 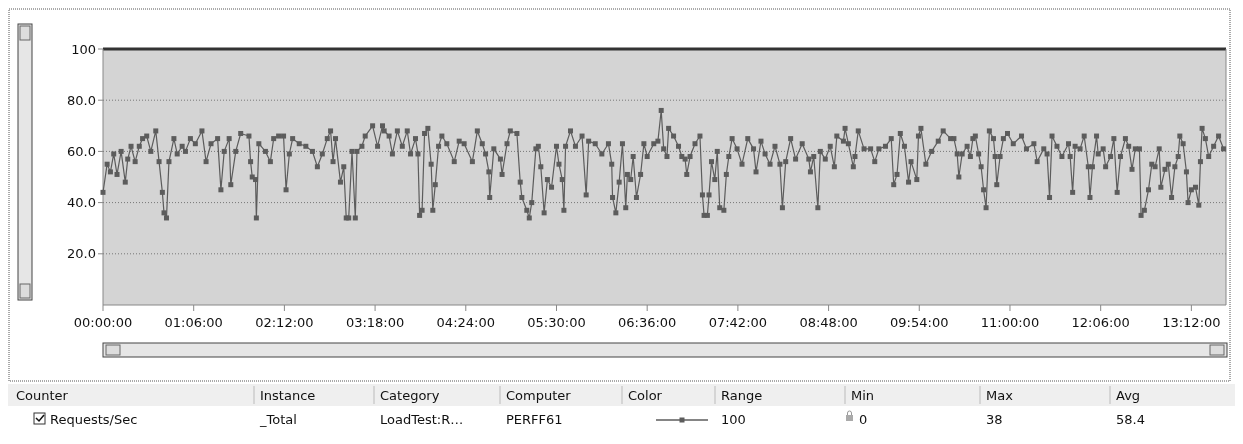 I want to click on text: Range, so click(x=742, y=395).